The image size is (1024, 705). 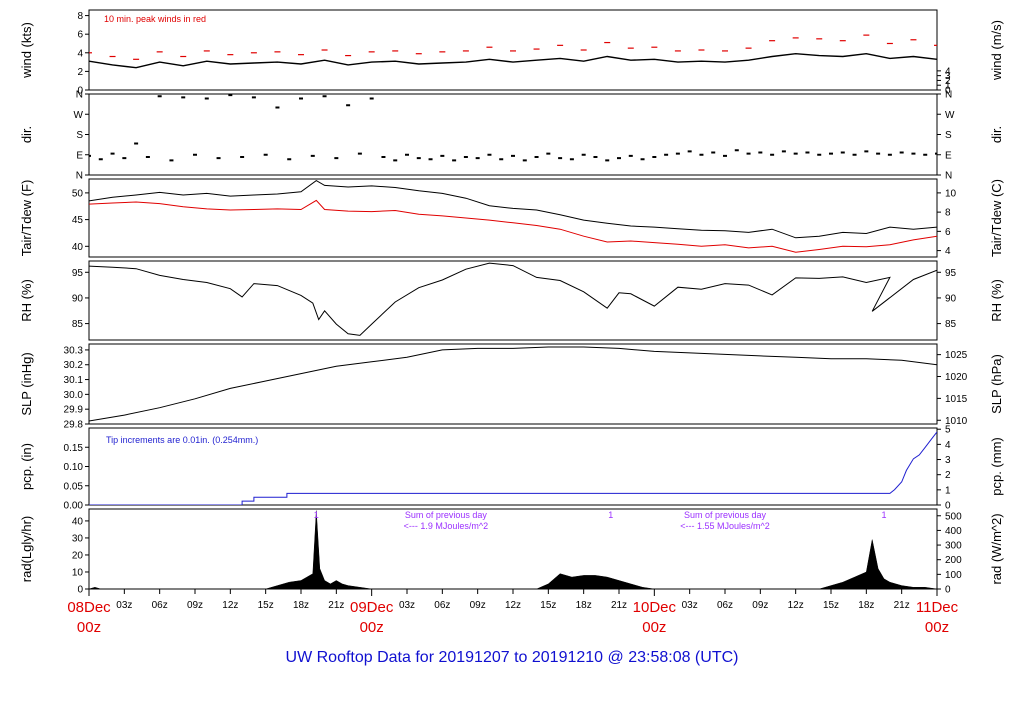 I want to click on air-temperature-line, so click(x=513, y=209).